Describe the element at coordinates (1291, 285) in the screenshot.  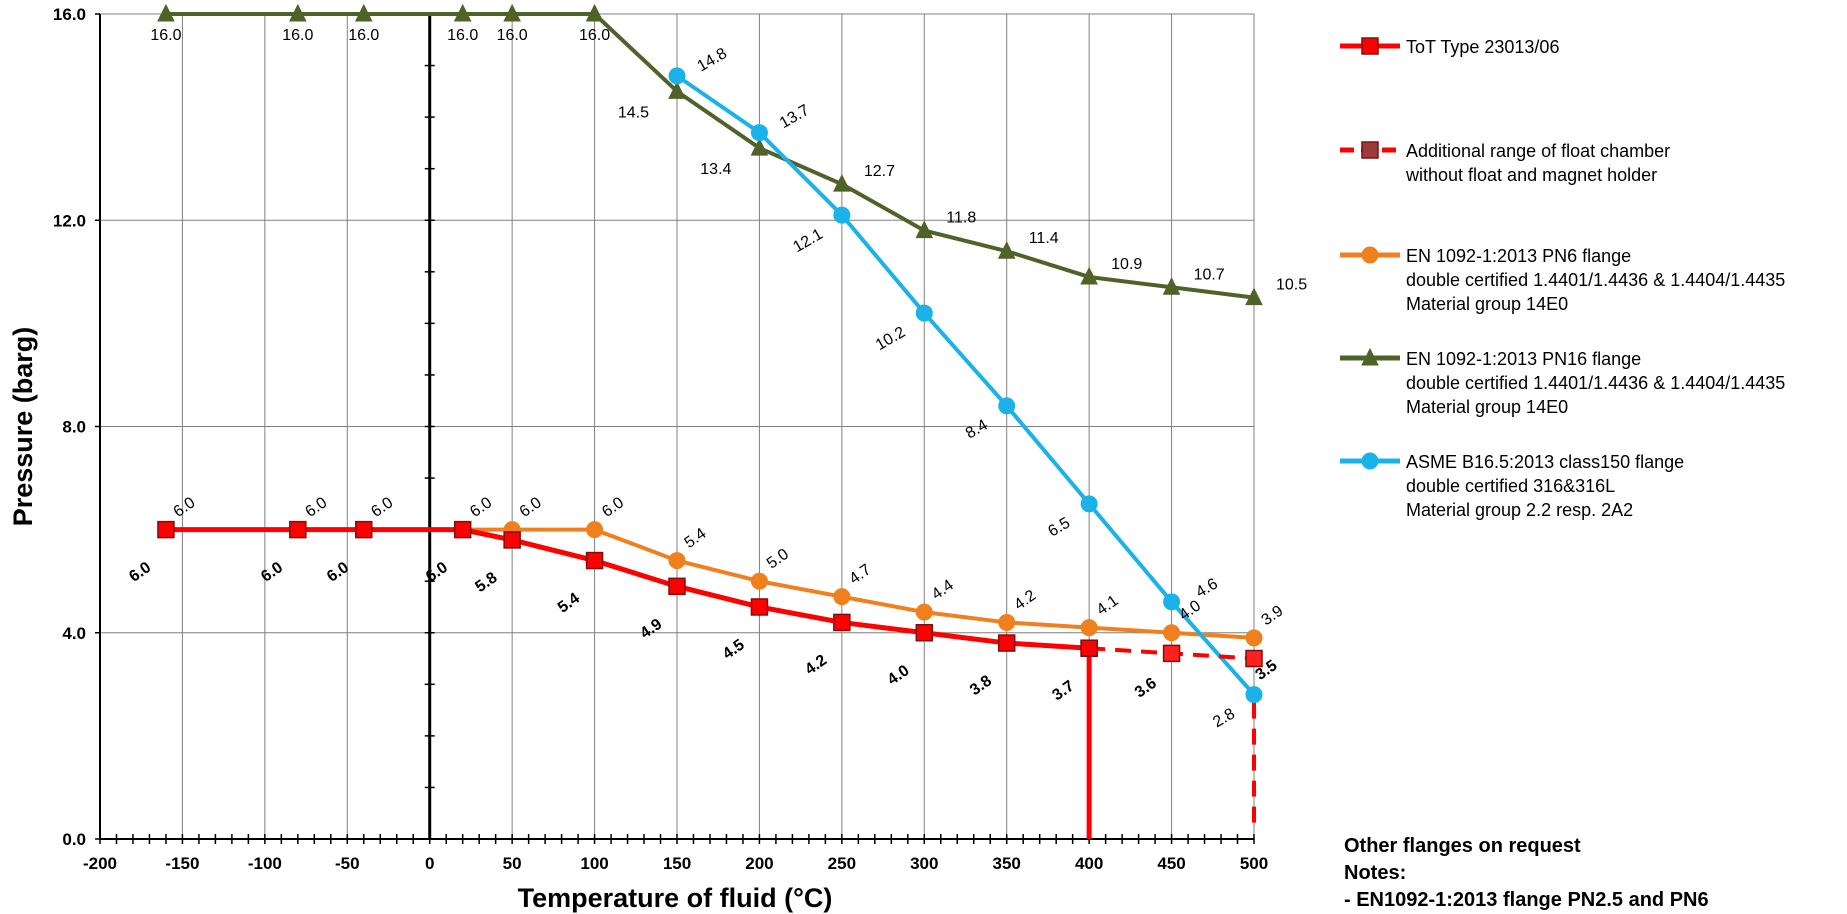
I see `pn16-data-label: 10.5` at that location.